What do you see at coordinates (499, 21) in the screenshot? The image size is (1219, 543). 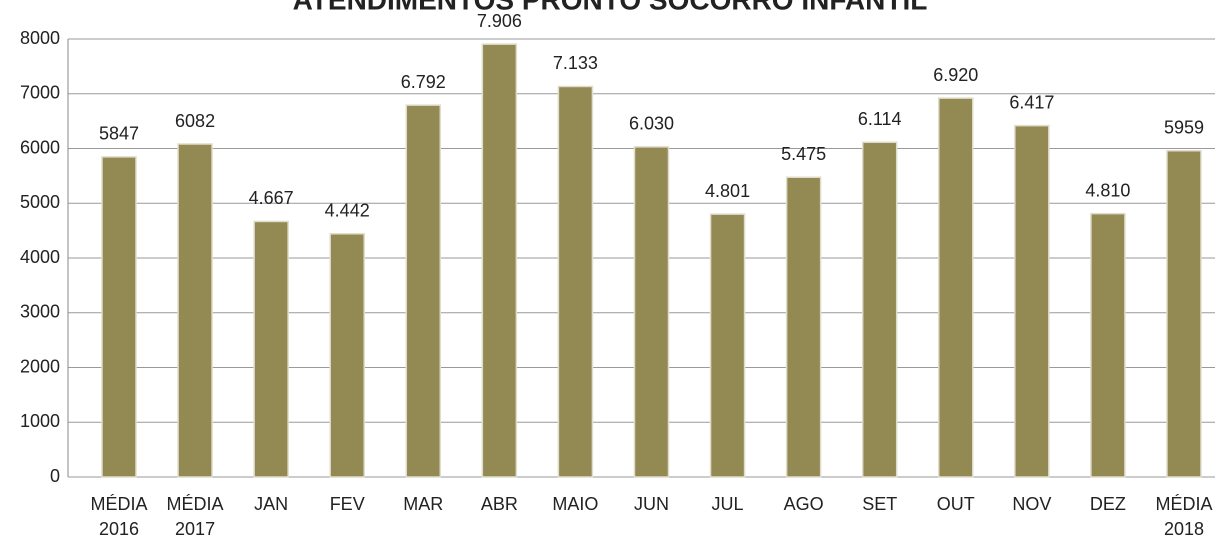 I see `value-label: 7.906` at bounding box center [499, 21].